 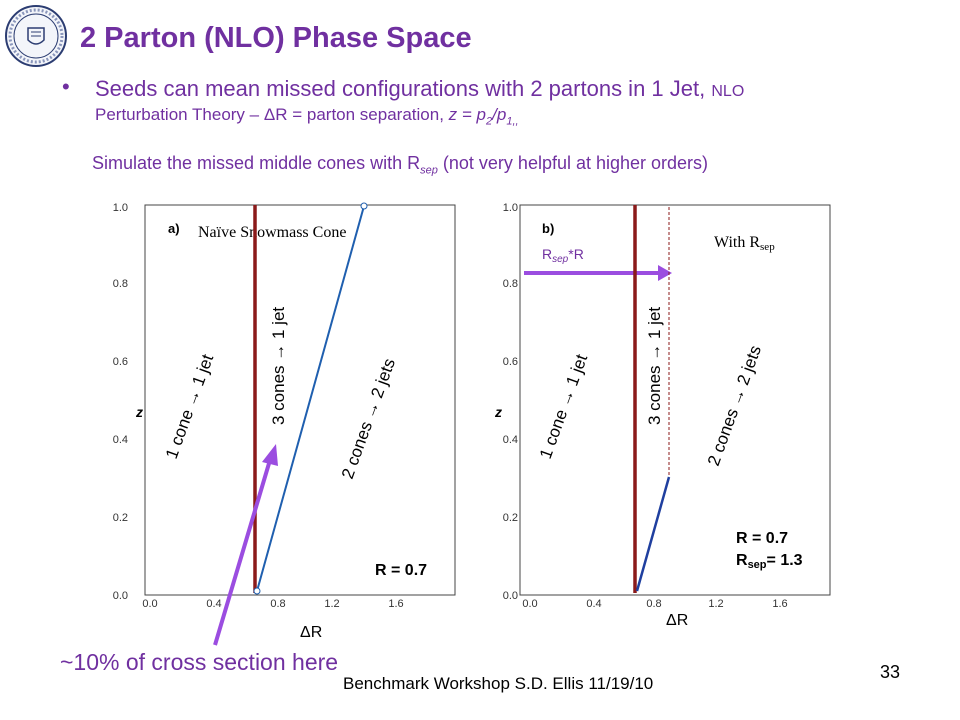 What do you see at coordinates (311, 632) in the screenshot?
I see `plot-a-xlabel: ΔR` at bounding box center [311, 632].